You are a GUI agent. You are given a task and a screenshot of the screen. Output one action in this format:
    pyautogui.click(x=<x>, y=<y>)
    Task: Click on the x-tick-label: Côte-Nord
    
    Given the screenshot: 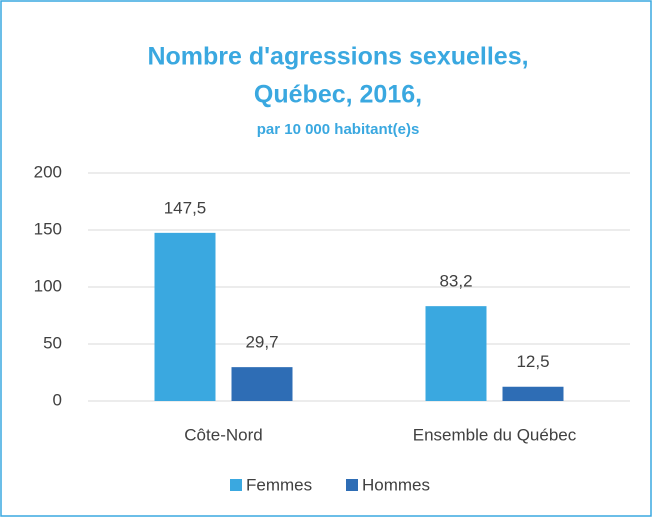 What is the action you would take?
    pyautogui.click(x=223, y=434)
    